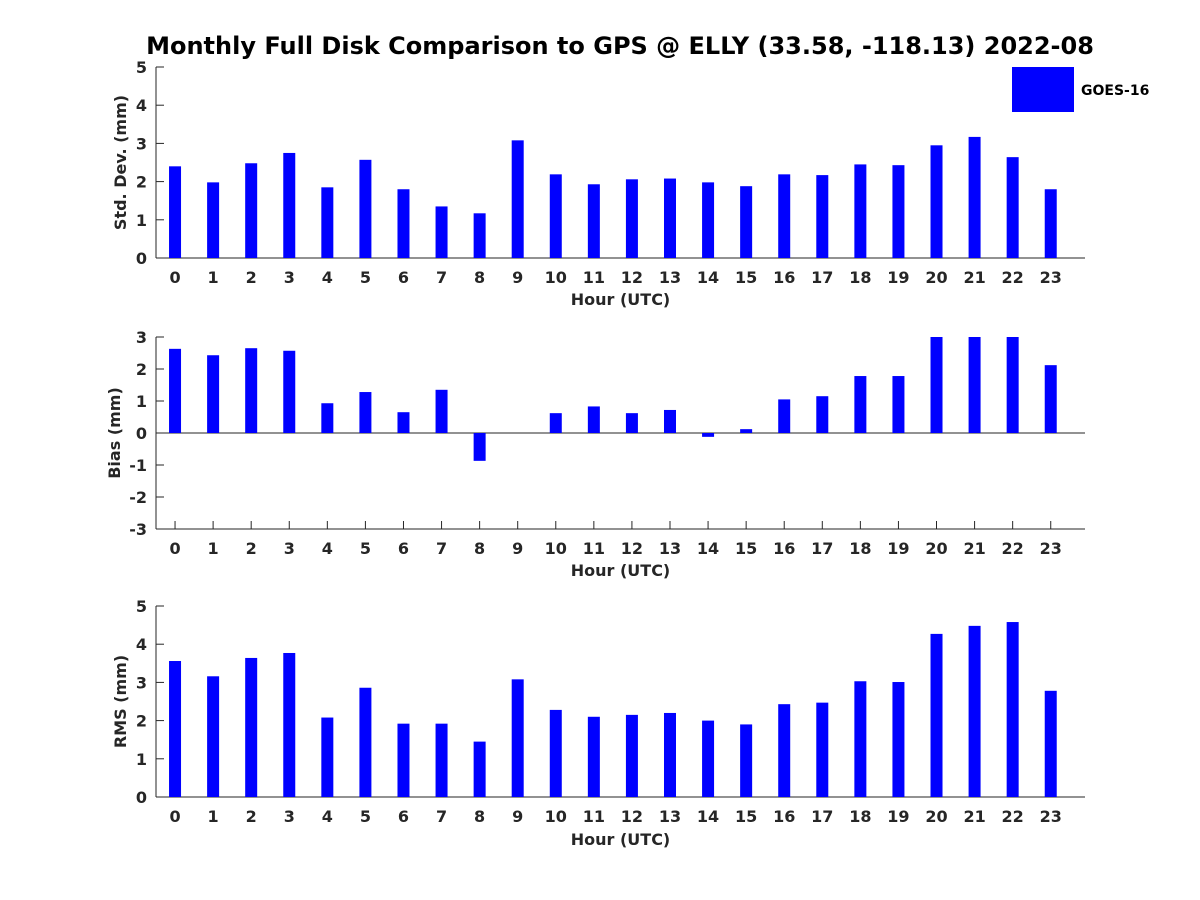 This screenshot has width=1200, height=900. Describe the element at coordinates (114, 433) in the screenshot. I see `bias-y-axis-label: Bias (mm)` at that location.